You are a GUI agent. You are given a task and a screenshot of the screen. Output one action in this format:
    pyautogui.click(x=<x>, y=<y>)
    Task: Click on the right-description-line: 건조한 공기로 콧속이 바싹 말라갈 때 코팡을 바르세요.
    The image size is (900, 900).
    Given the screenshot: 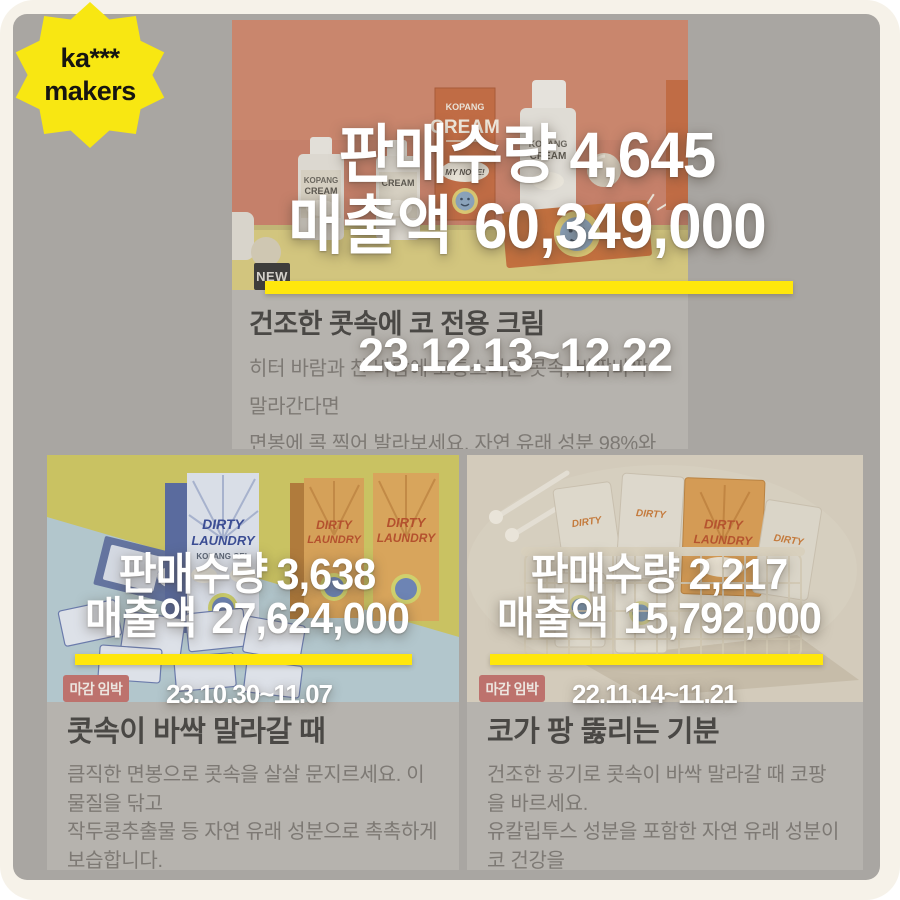 What is the action you would take?
    pyautogui.click(x=657, y=789)
    